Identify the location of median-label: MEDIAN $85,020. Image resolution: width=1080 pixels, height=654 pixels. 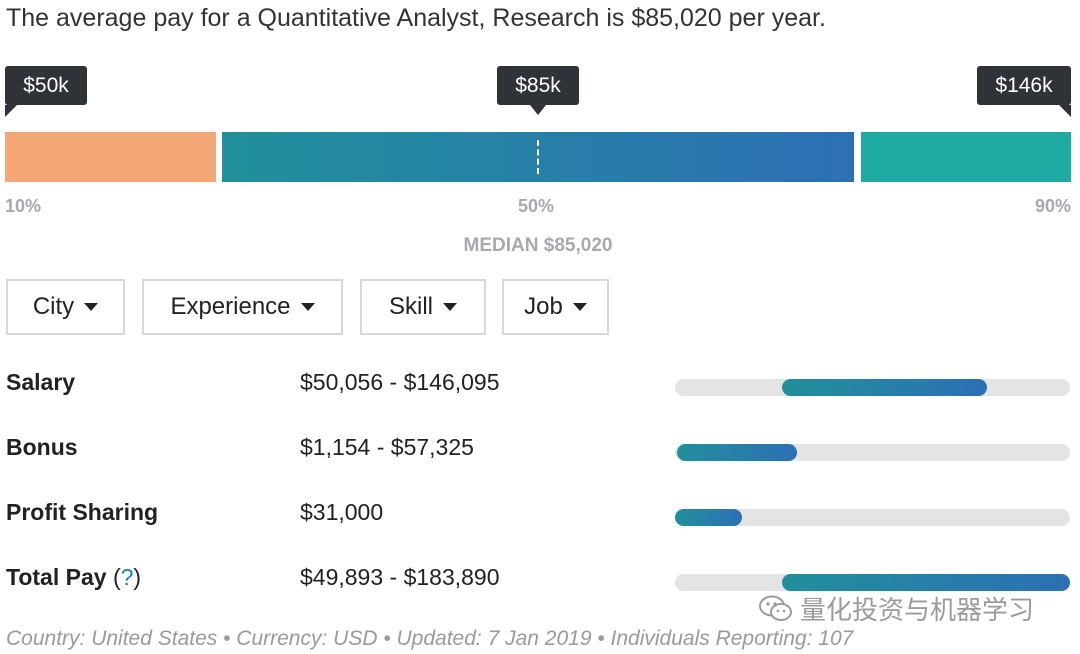
(538, 245).